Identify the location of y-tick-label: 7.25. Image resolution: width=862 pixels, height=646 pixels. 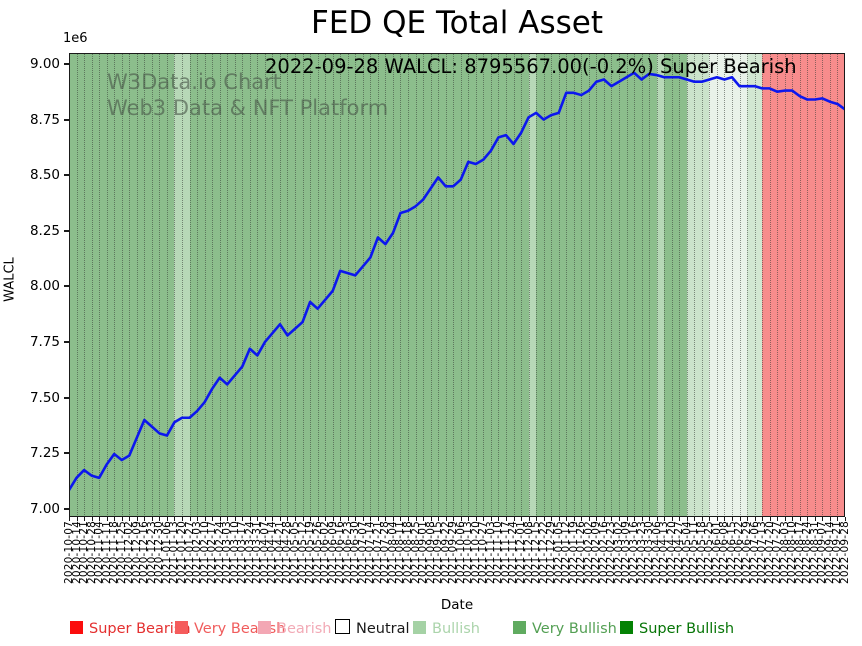
(44, 453).